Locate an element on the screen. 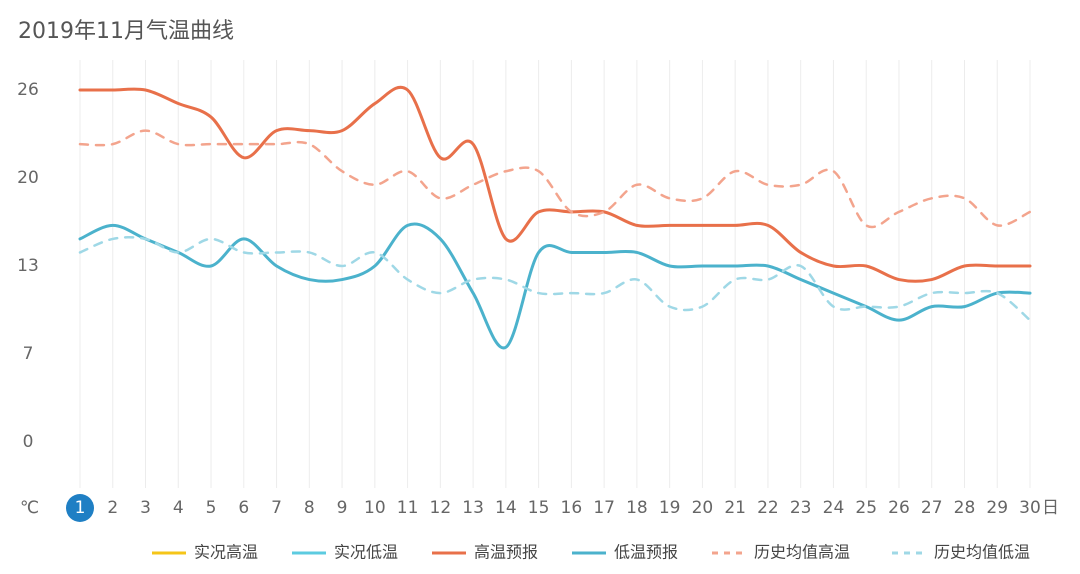 Image resolution: width=1080 pixels, height=574 pixels. x-tick-label: 22 is located at coordinates (768, 508).